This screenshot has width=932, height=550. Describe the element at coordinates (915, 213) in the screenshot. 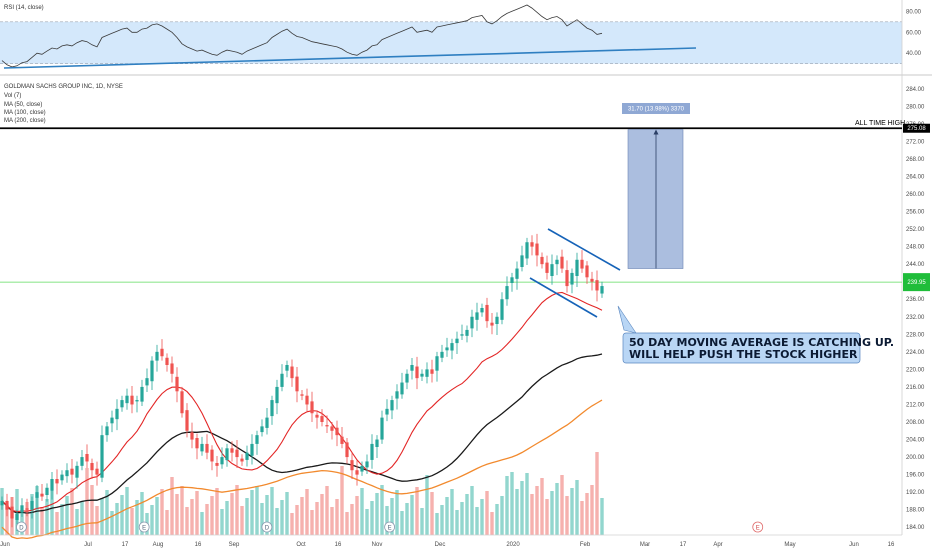

I see `price-tick-label: 256.00` at that location.